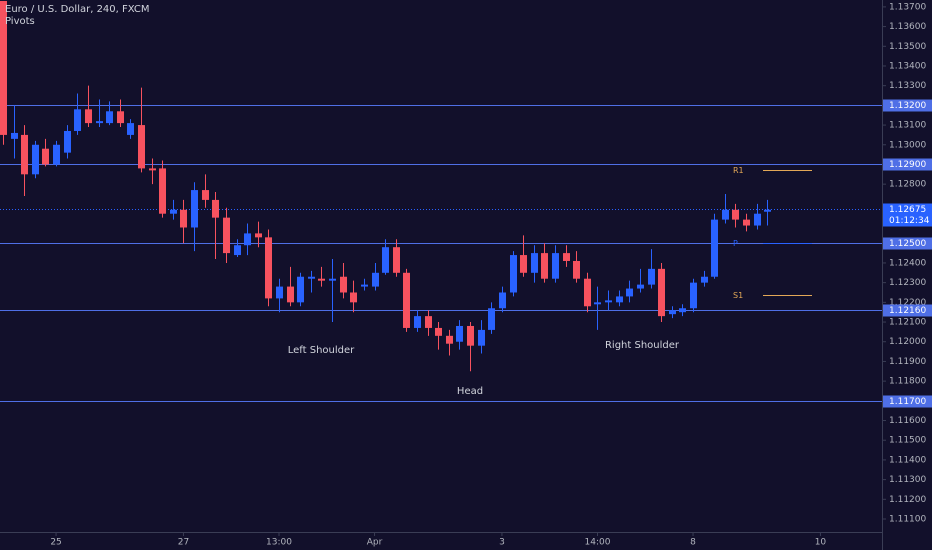  I want to click on x-tick-label: 10, so click(821, 543).